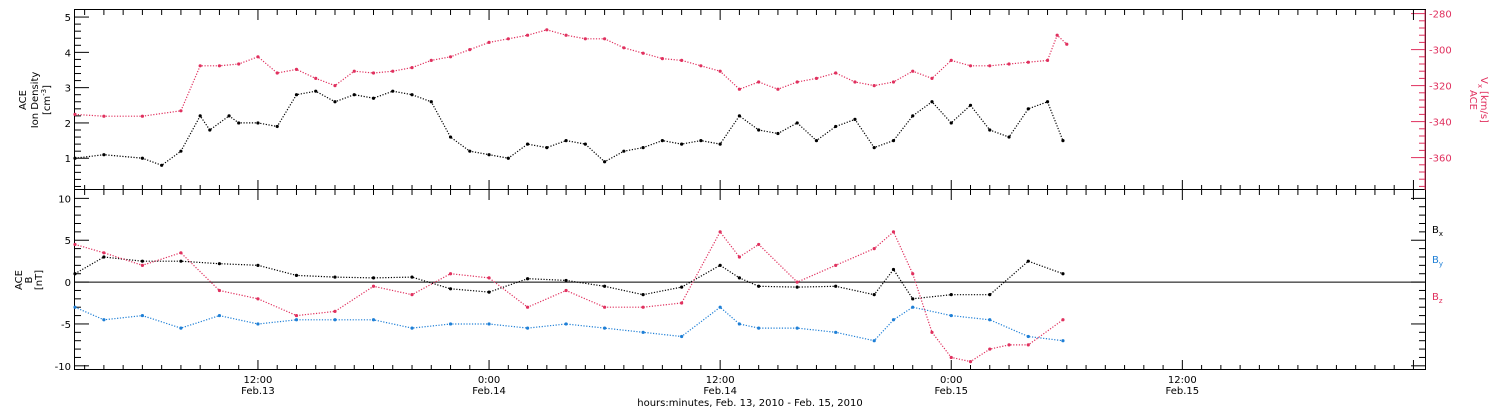 Image resolution: width=1500 pixels, height=410 pixels. I want to click on ion-density-trace, so click(569, 128).